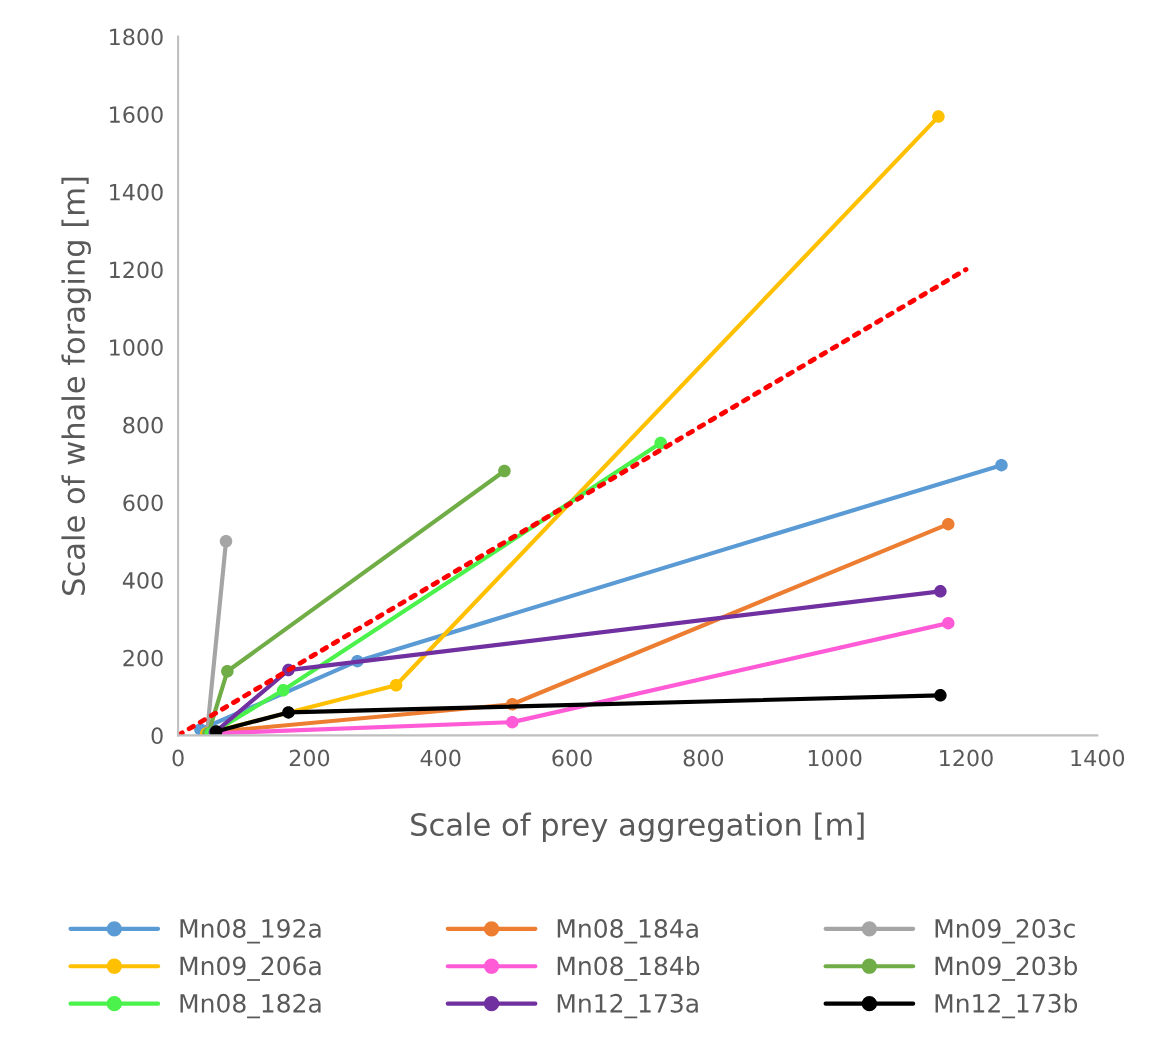 Image resolution: width=1149 pixels, height=1046 pixels. What do you see at coordinates (136, 37) in the screenshot?
I see `y-tick-label: 1800` at bounding box center [136, 37].